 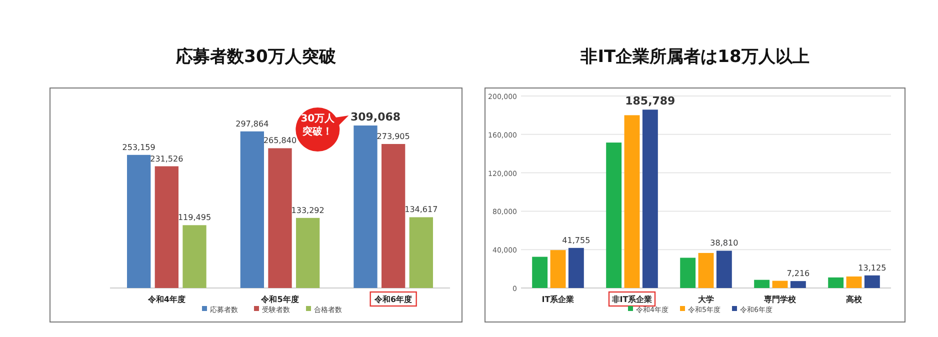 I want to click on data-label: 253,159, so click(x=139, y=147).